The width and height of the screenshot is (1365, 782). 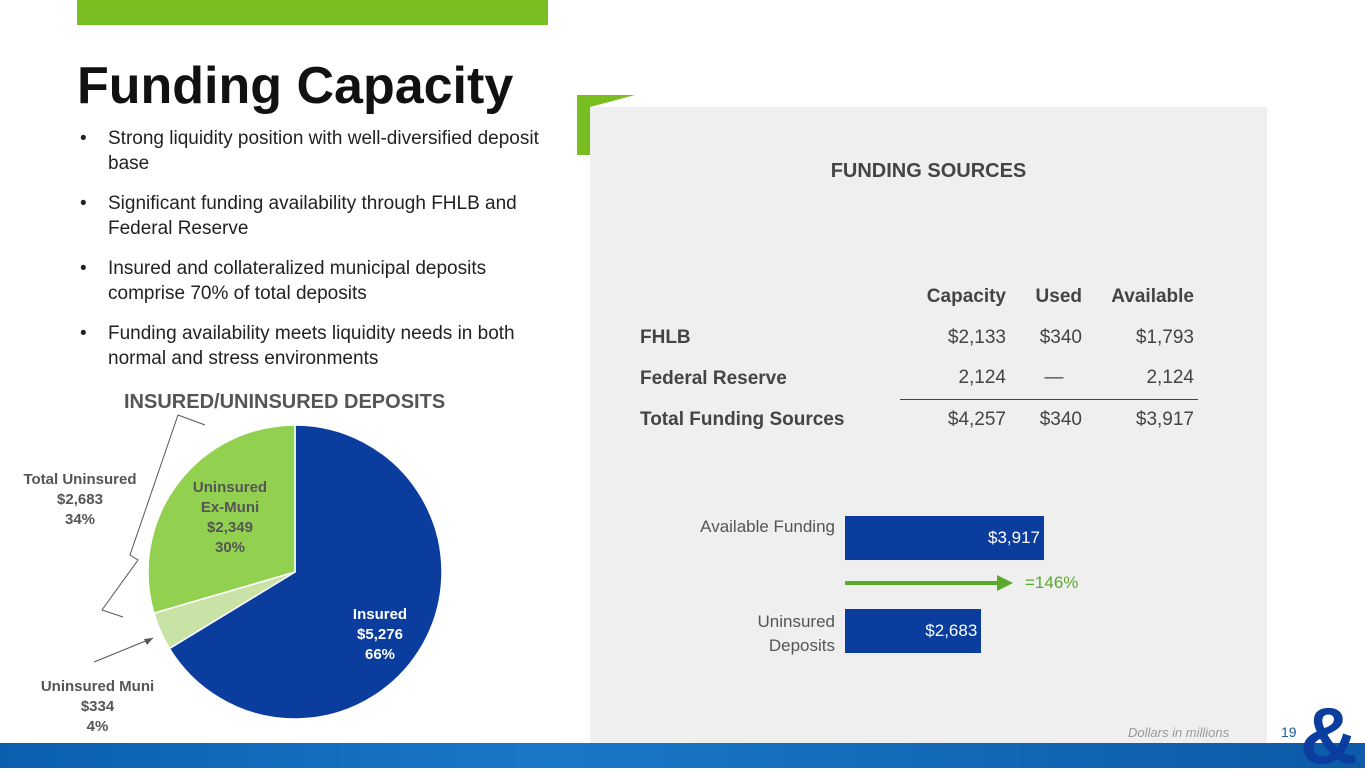 What do you see at coordinates (97, 686) in the screenshot?
I see `name: Uninsured Muni` at bounding box center [97, 686].